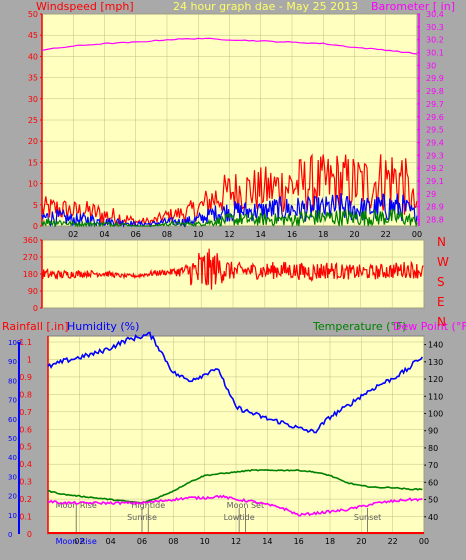 The height and width of the screenshot is (560, 466). Describe the element at coordinates (435, 362) in the screenshot. I see `temperature-y-tick-label: 130` at that location.